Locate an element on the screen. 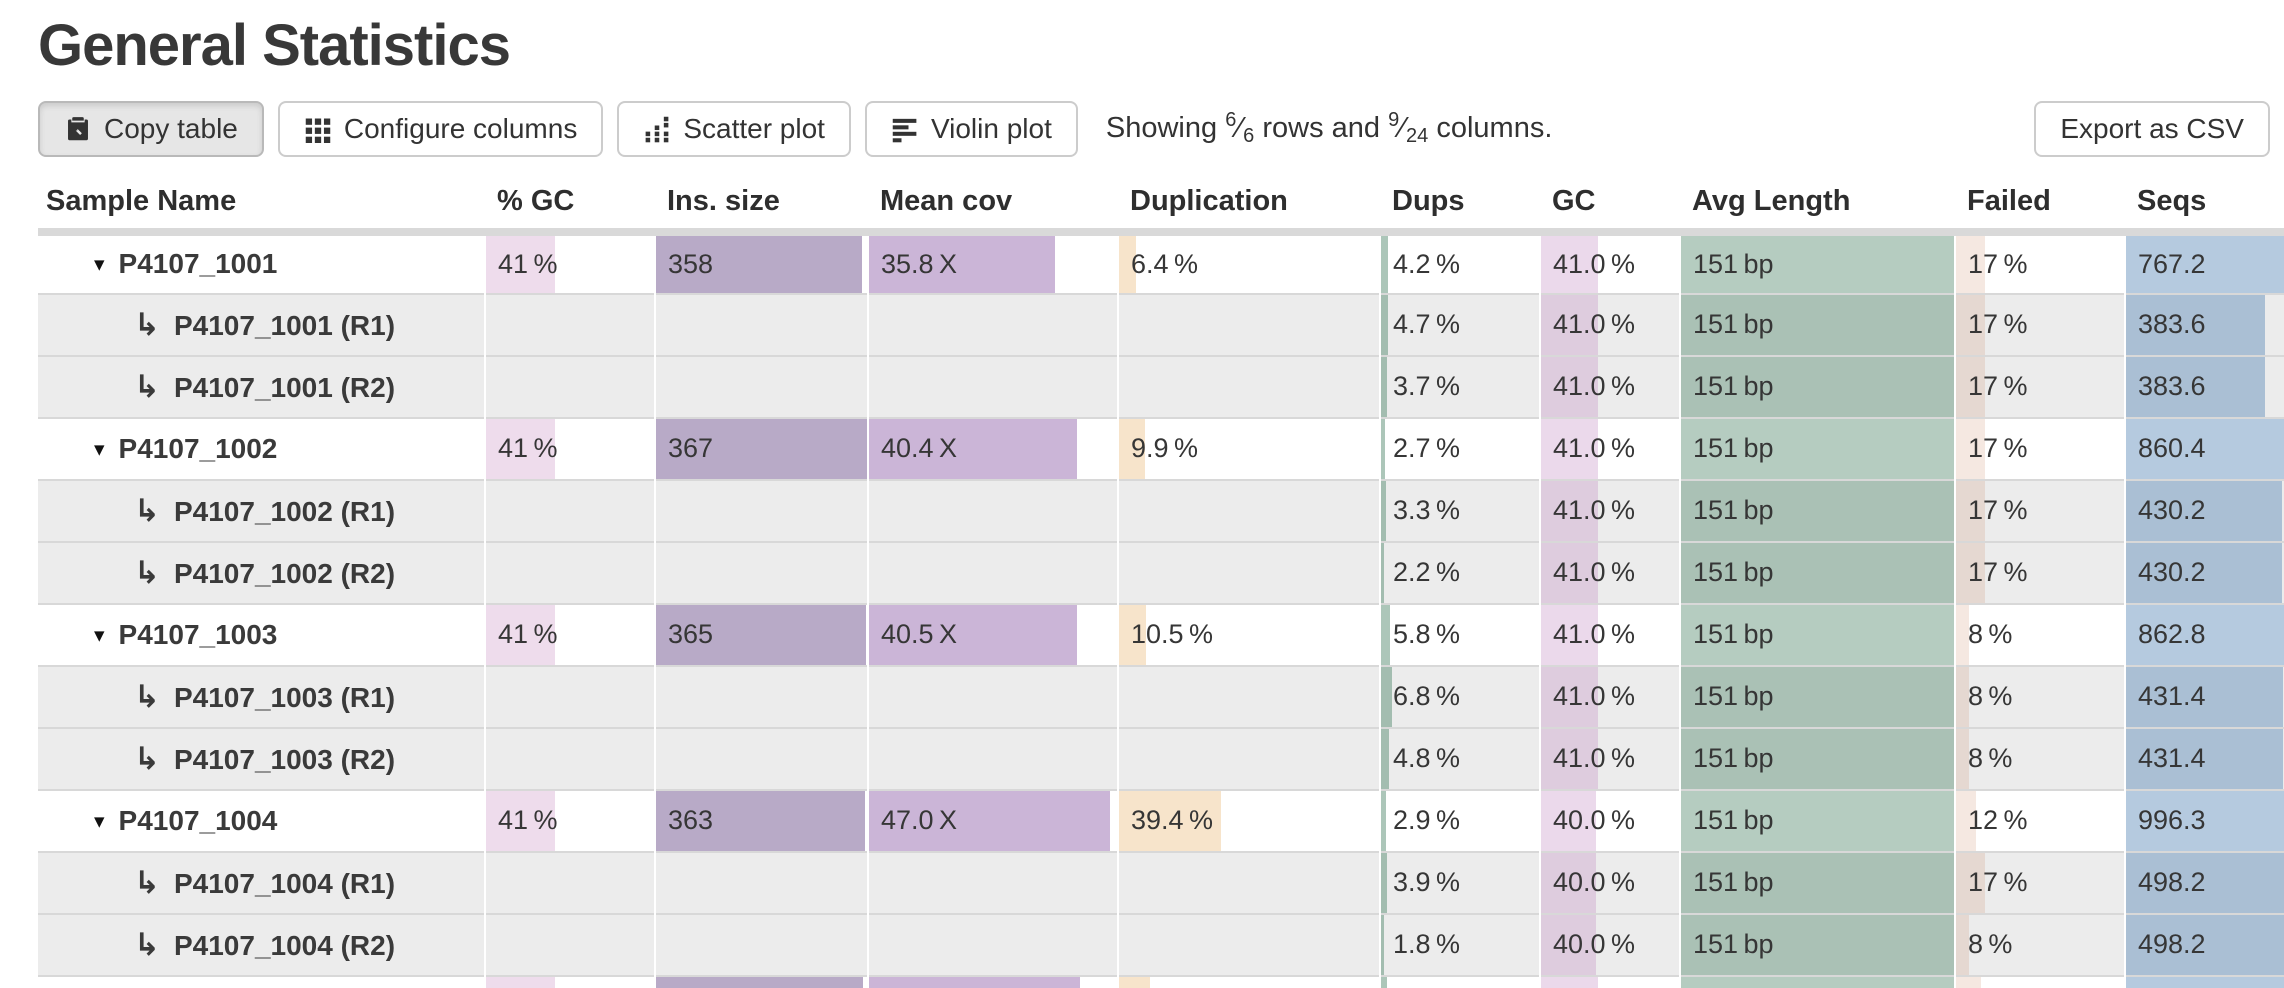 This screenshot has width=2284, height=988. sample-name-cell: ↳ P4107_1002 (R2) is located at coordinates (261, 573).